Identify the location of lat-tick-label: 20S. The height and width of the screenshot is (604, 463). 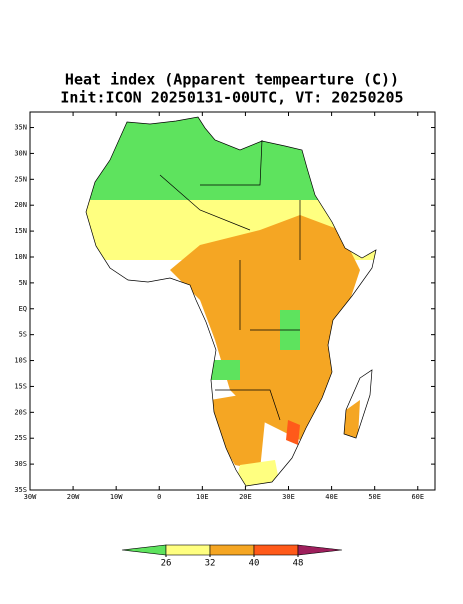
(20, 412).